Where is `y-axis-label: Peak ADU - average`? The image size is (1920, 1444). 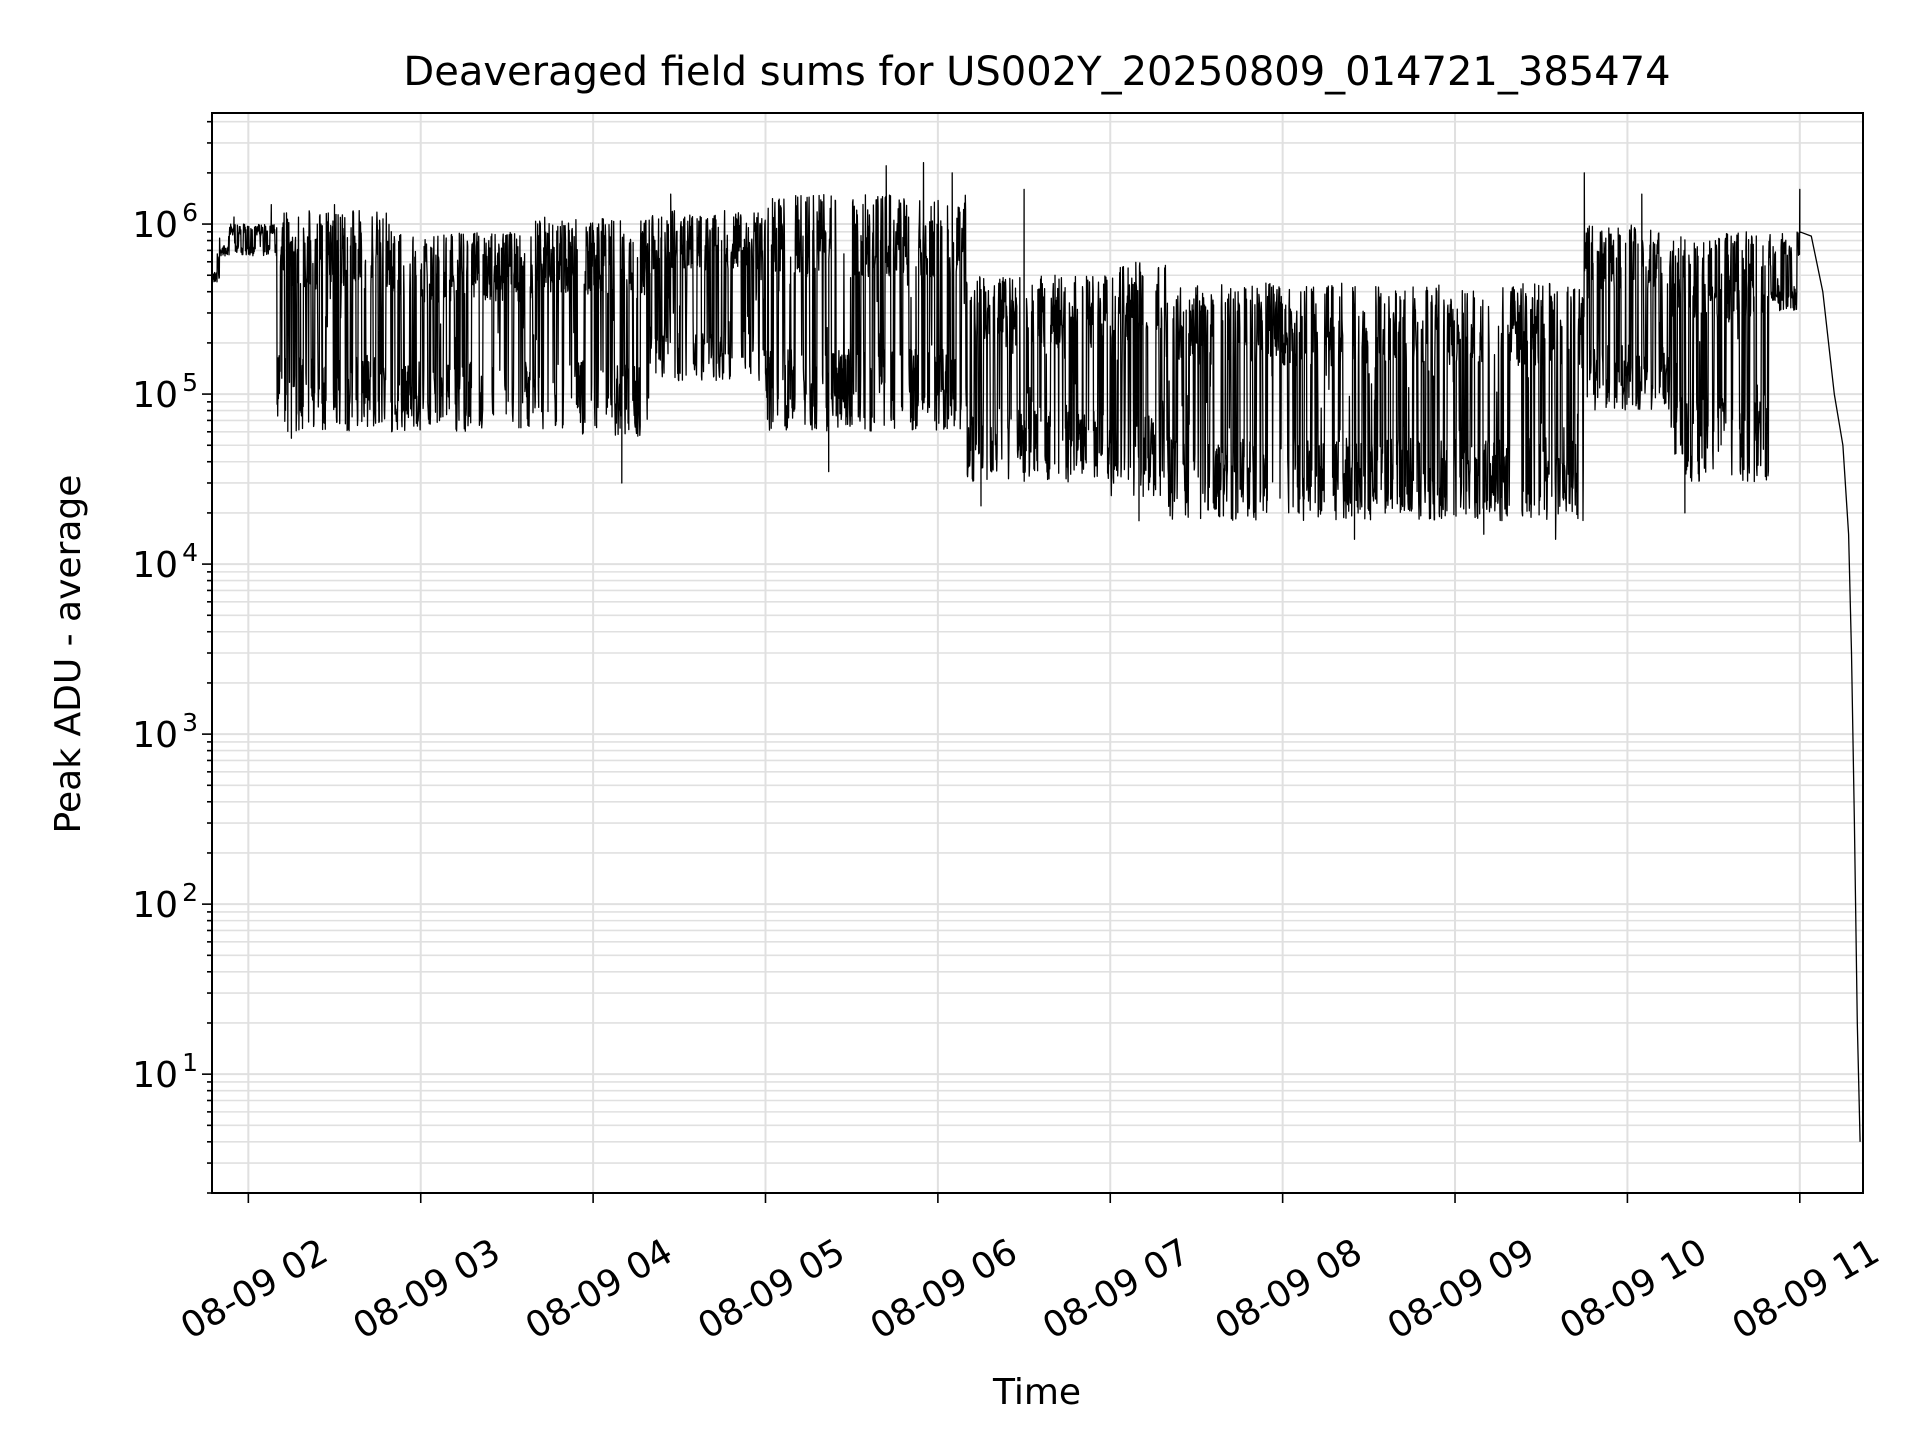
y-axis-label: Peak ADU - average is located at coordinates (68, 654).